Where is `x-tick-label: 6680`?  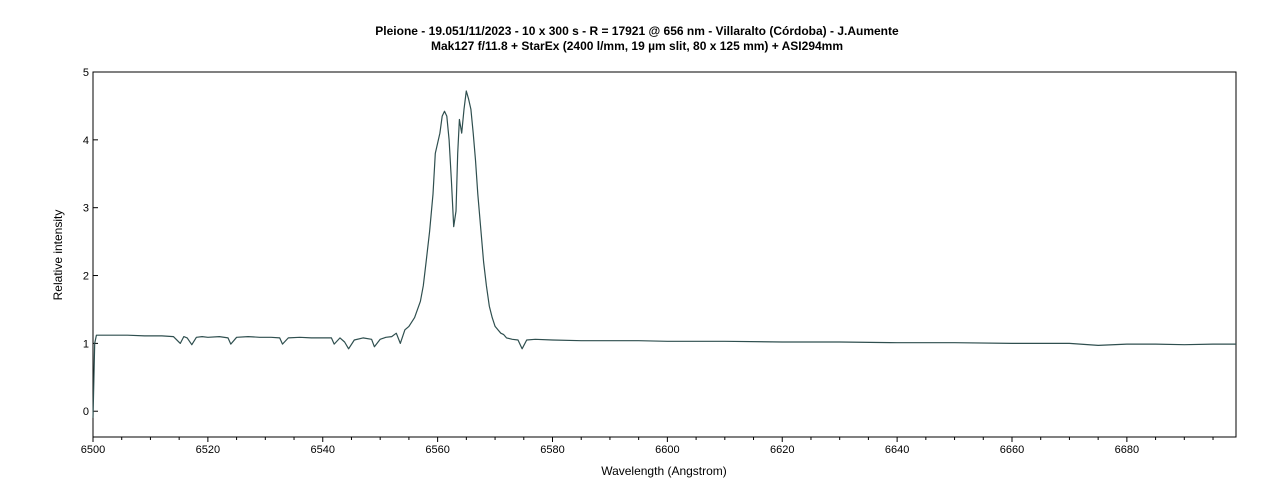
x-tick-label: 6680 is located at coordinates (1127, 450).